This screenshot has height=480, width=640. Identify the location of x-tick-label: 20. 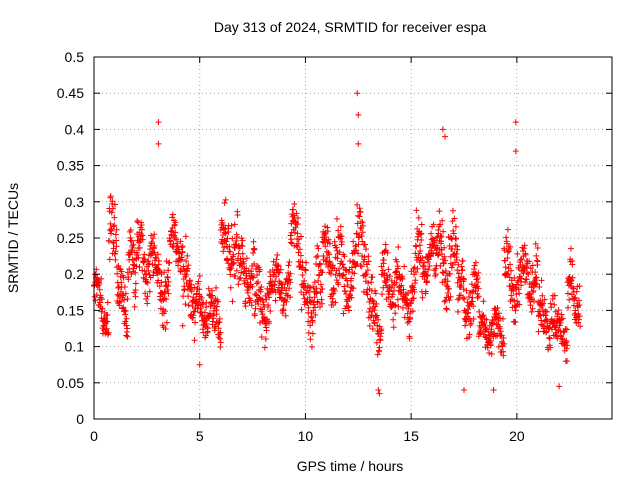
(517, 436).